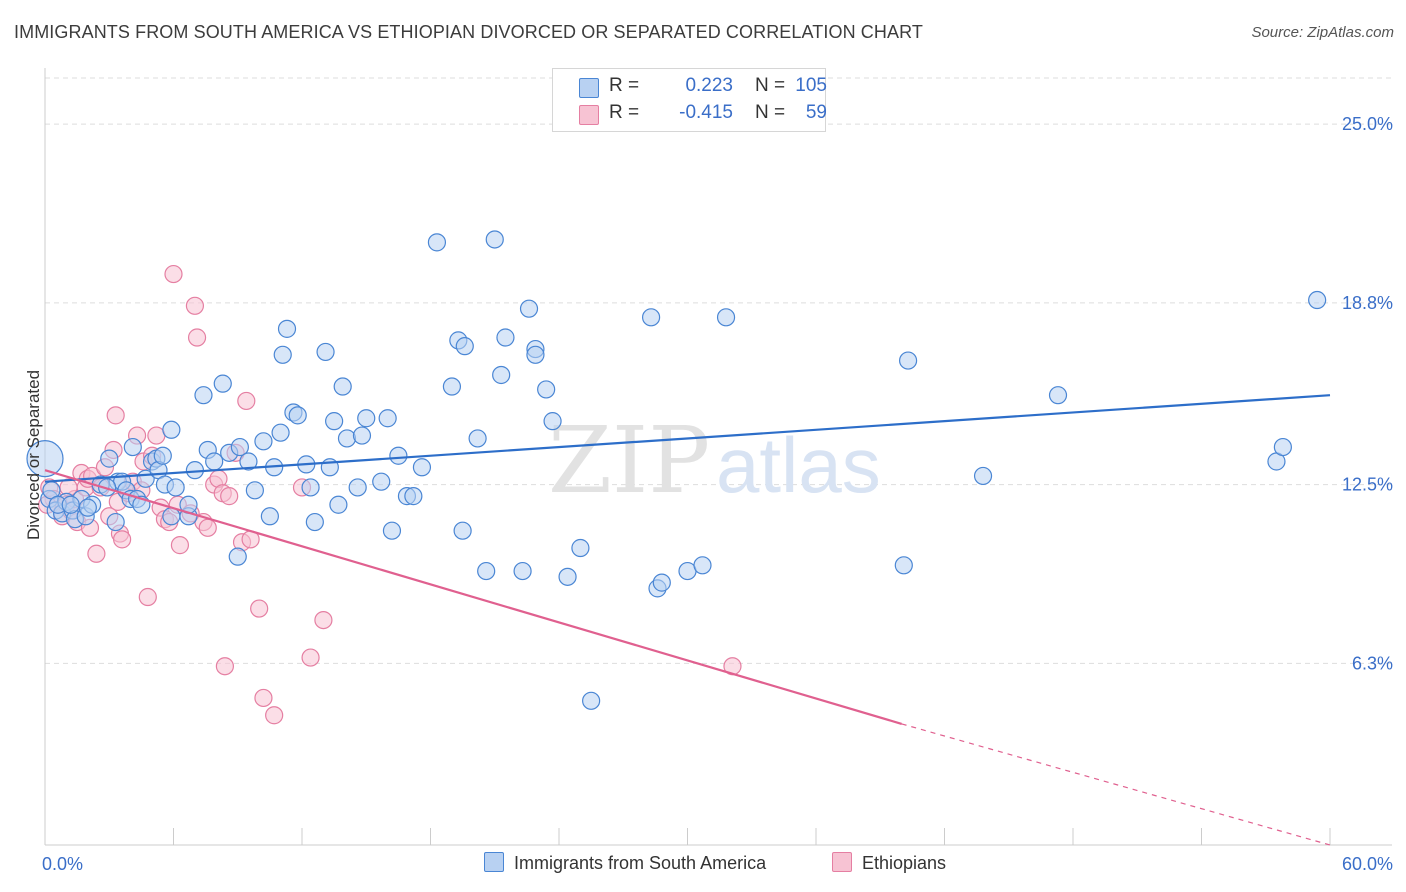  I want to click on watermark: ZIP atlas, so click(714, 460).